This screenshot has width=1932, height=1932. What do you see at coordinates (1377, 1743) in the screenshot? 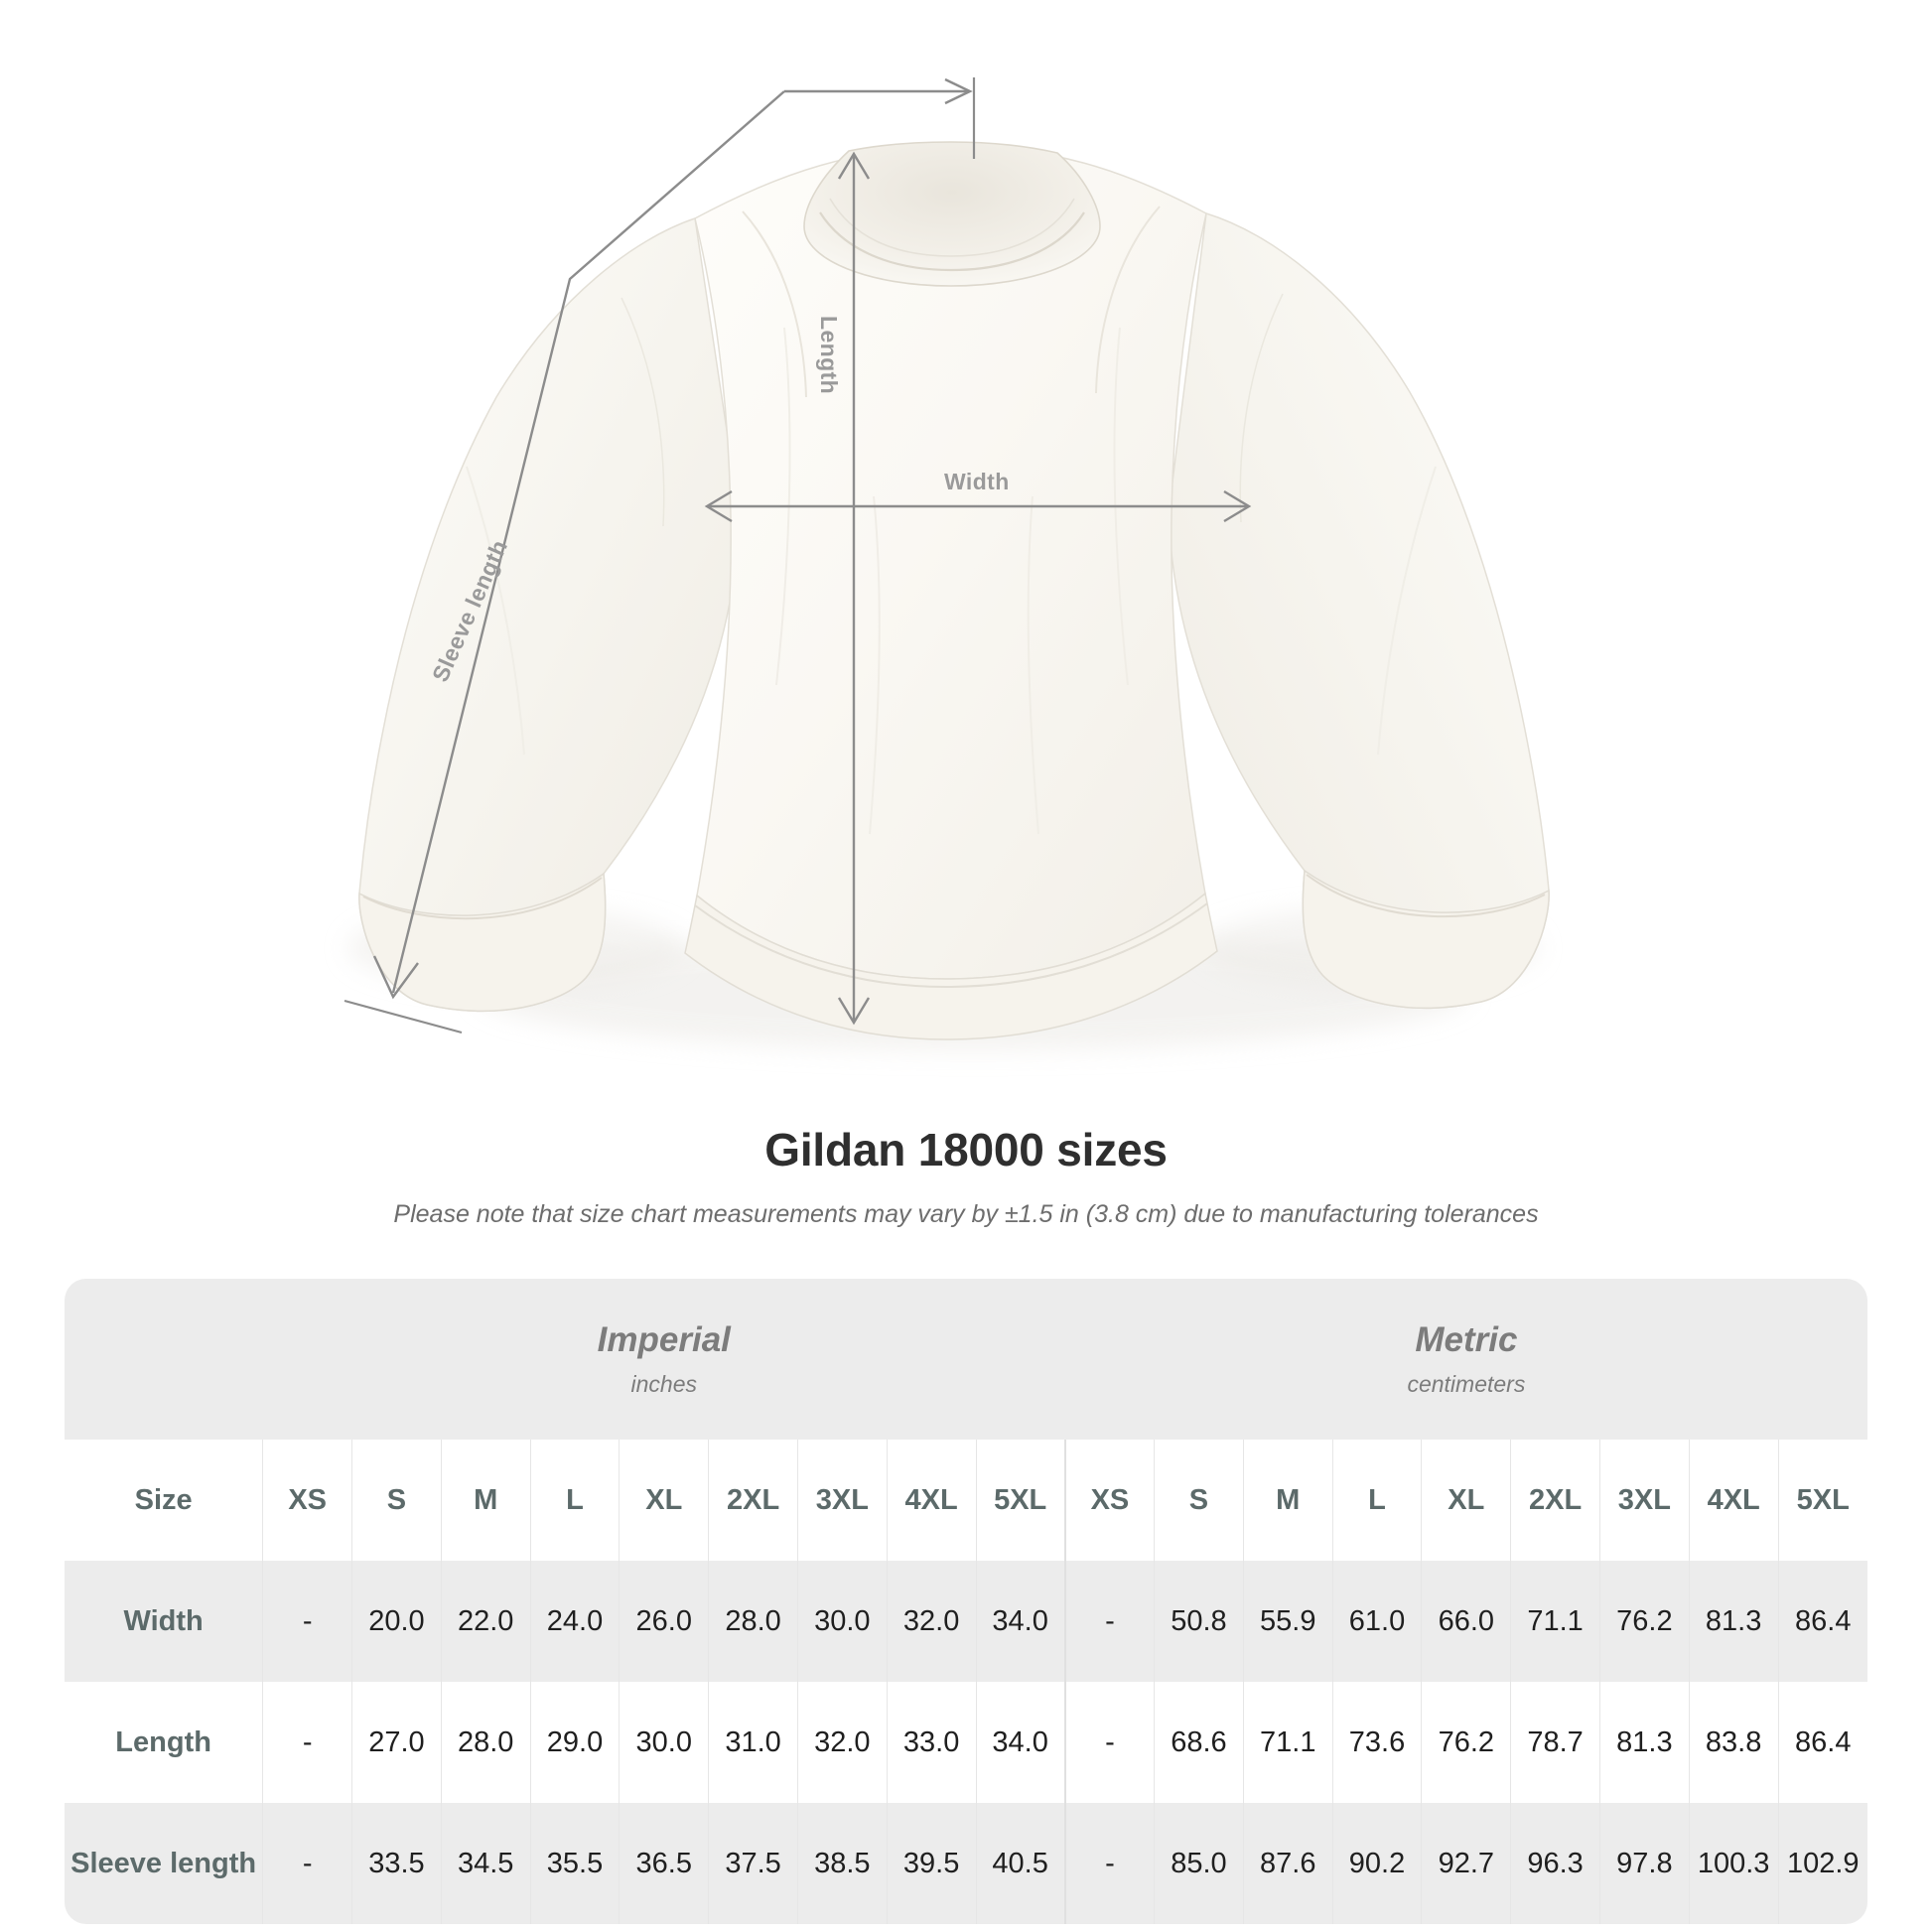
I see `cell-length-metric-l: 73.6` at bounding box center [1377, 1743].